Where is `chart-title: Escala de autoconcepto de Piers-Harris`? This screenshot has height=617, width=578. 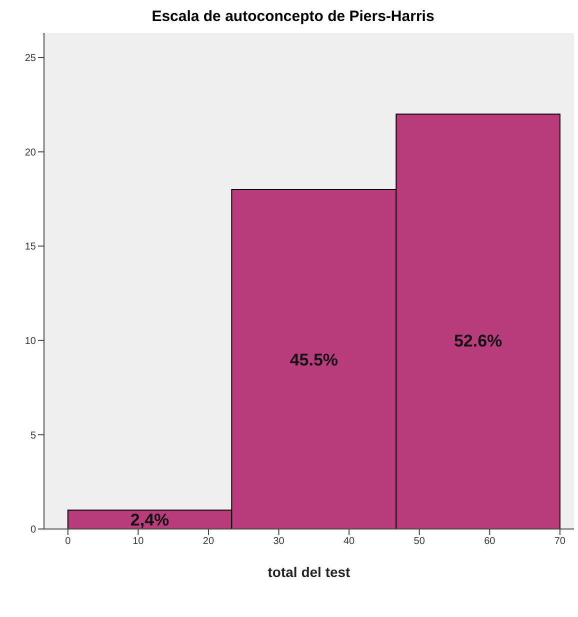
chart-title: Escala de autoconcepto de Piers-Harris is located at coordinates (293, 16).